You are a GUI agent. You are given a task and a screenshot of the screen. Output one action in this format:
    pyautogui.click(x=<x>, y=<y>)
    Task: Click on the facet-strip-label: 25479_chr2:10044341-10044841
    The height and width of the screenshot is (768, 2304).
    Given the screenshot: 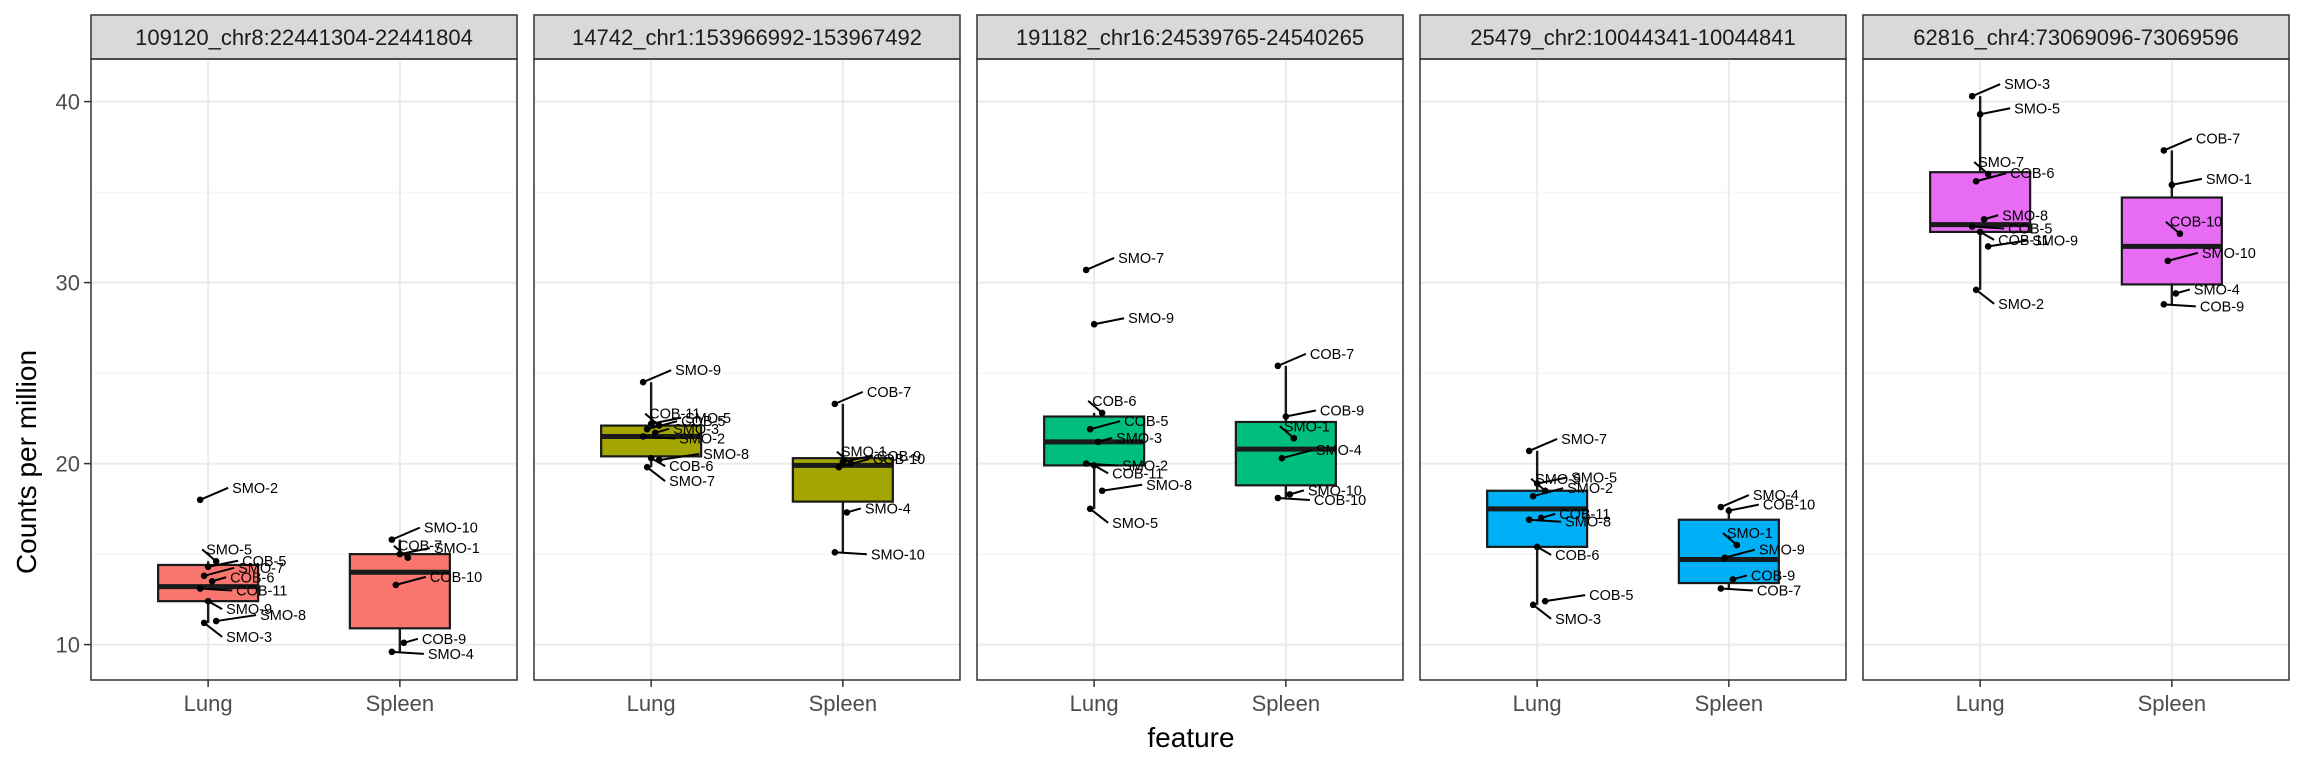 What is the action you would take?
    pyautogui.click(x=1632, y=37)
    